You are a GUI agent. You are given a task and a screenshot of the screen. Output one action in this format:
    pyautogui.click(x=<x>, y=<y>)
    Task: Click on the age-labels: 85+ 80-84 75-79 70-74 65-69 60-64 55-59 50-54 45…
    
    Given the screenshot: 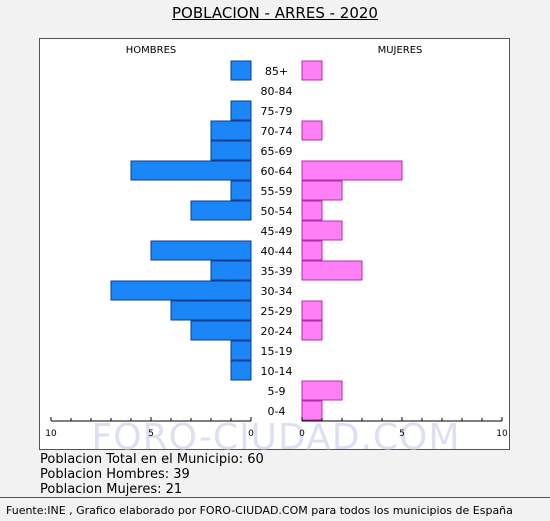 What is the action you would take?
    pyautogui.click(x=277, y=241)
    